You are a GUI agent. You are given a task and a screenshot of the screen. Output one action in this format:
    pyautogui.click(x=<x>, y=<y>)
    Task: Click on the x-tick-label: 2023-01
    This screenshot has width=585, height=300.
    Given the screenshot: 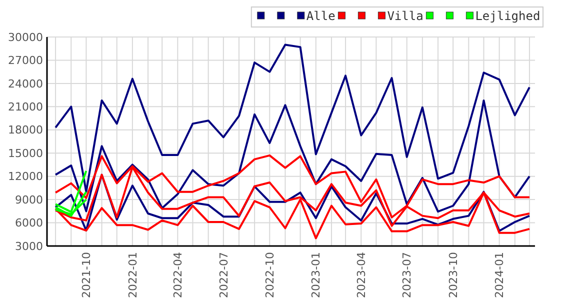 What is the action you would take?
    pyautogui.click(x=316, y=275)
    